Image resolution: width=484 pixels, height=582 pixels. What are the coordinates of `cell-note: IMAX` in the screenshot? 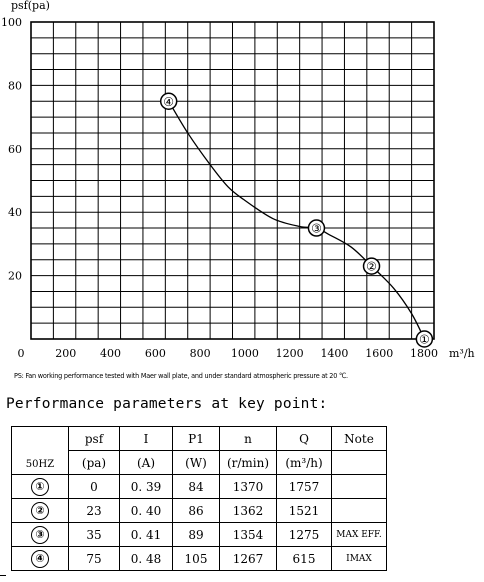 It's located at (359, 558).